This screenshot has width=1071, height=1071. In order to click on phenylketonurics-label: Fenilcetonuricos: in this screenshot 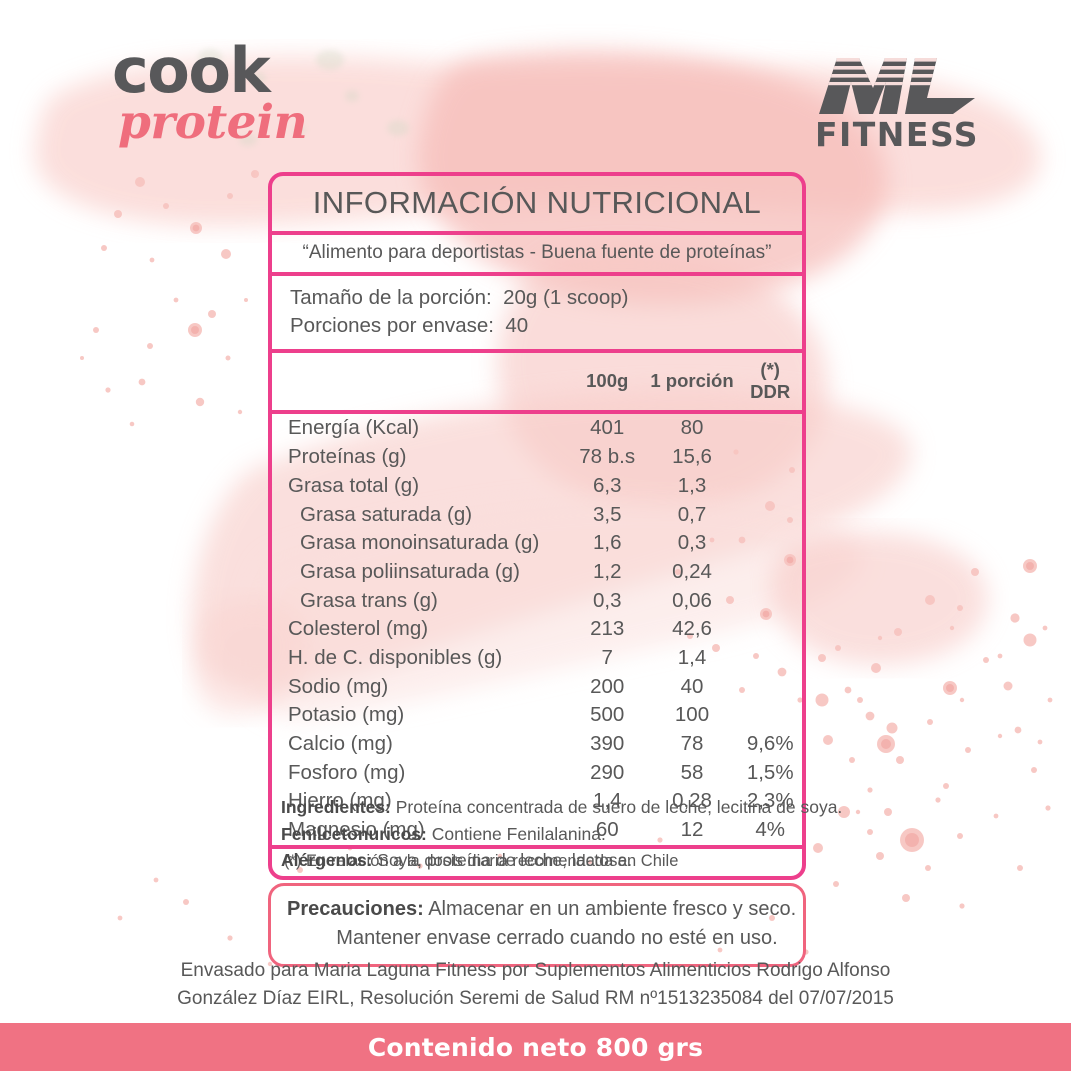, I will do `click(354, 833)`.